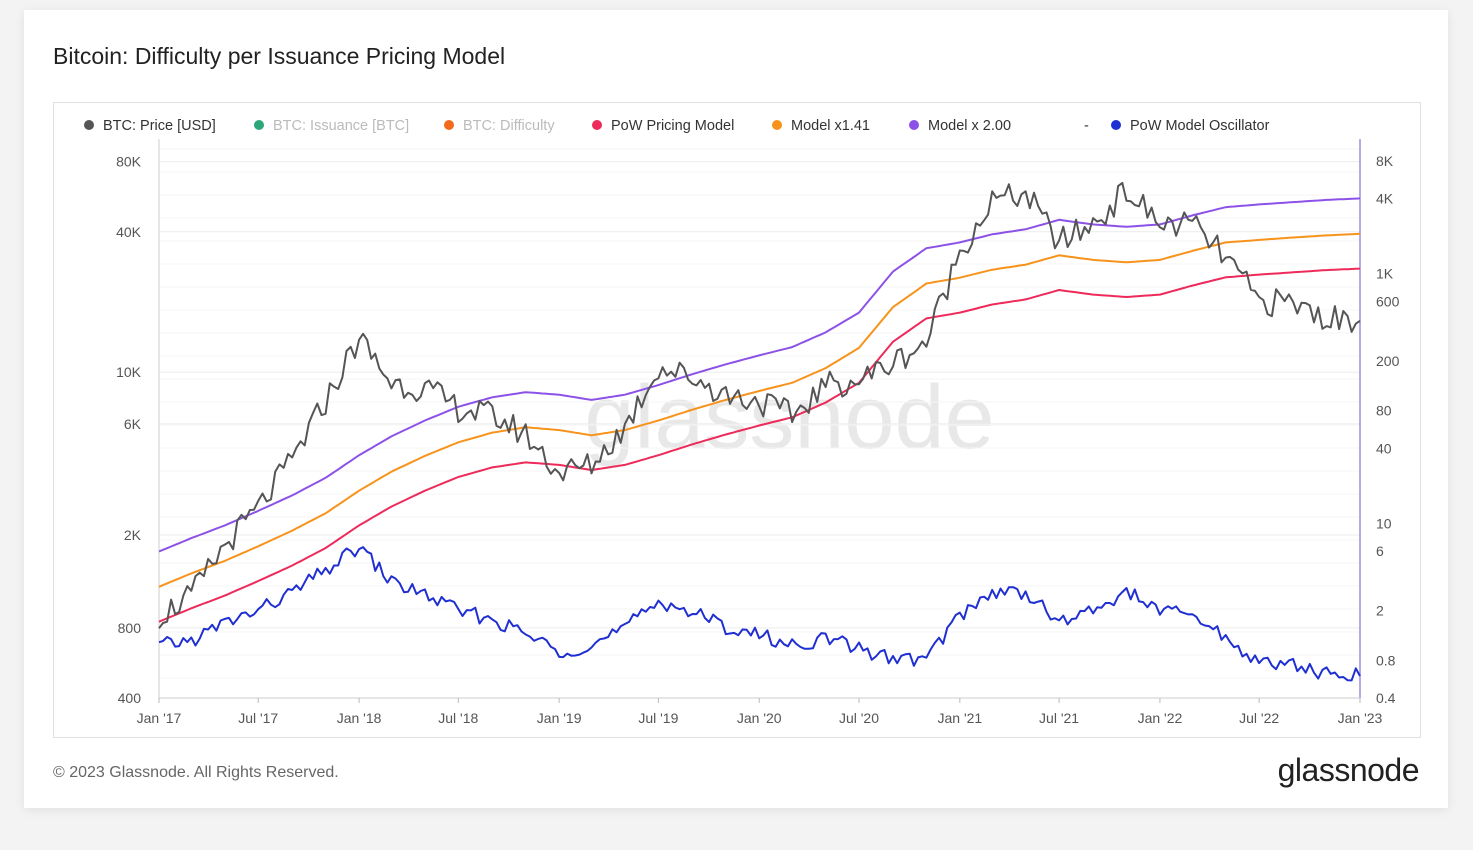 Image resolution: width=1473 pixels, height=850 pixels. What do you see at coordinates (559, 718) in the screenshot?
I see `x-tick-label: Jan '19` at bounding box center [559, 718].